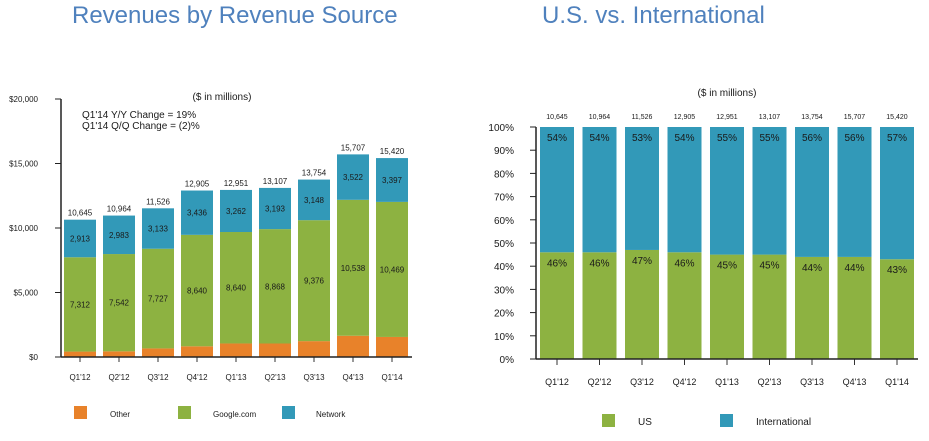 Image resolution: width=929 pixels, height=441 pixels. I want to click on percent-label: 55%, so click(727, 138).